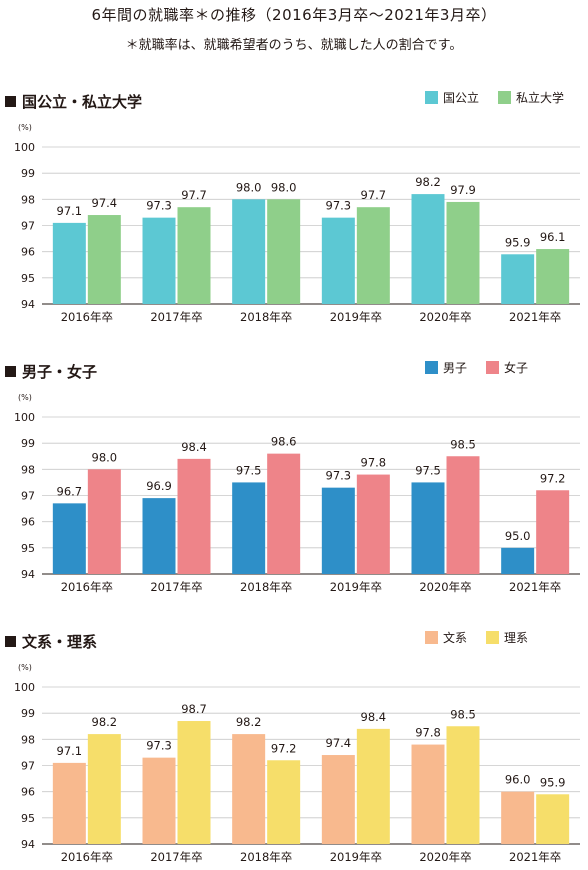  Describe the element at coordinates (294, 45) in the screenshot. I see `footnote: ＊就職率は、就職希望者のうち、就職した人の割合です。` at that location.